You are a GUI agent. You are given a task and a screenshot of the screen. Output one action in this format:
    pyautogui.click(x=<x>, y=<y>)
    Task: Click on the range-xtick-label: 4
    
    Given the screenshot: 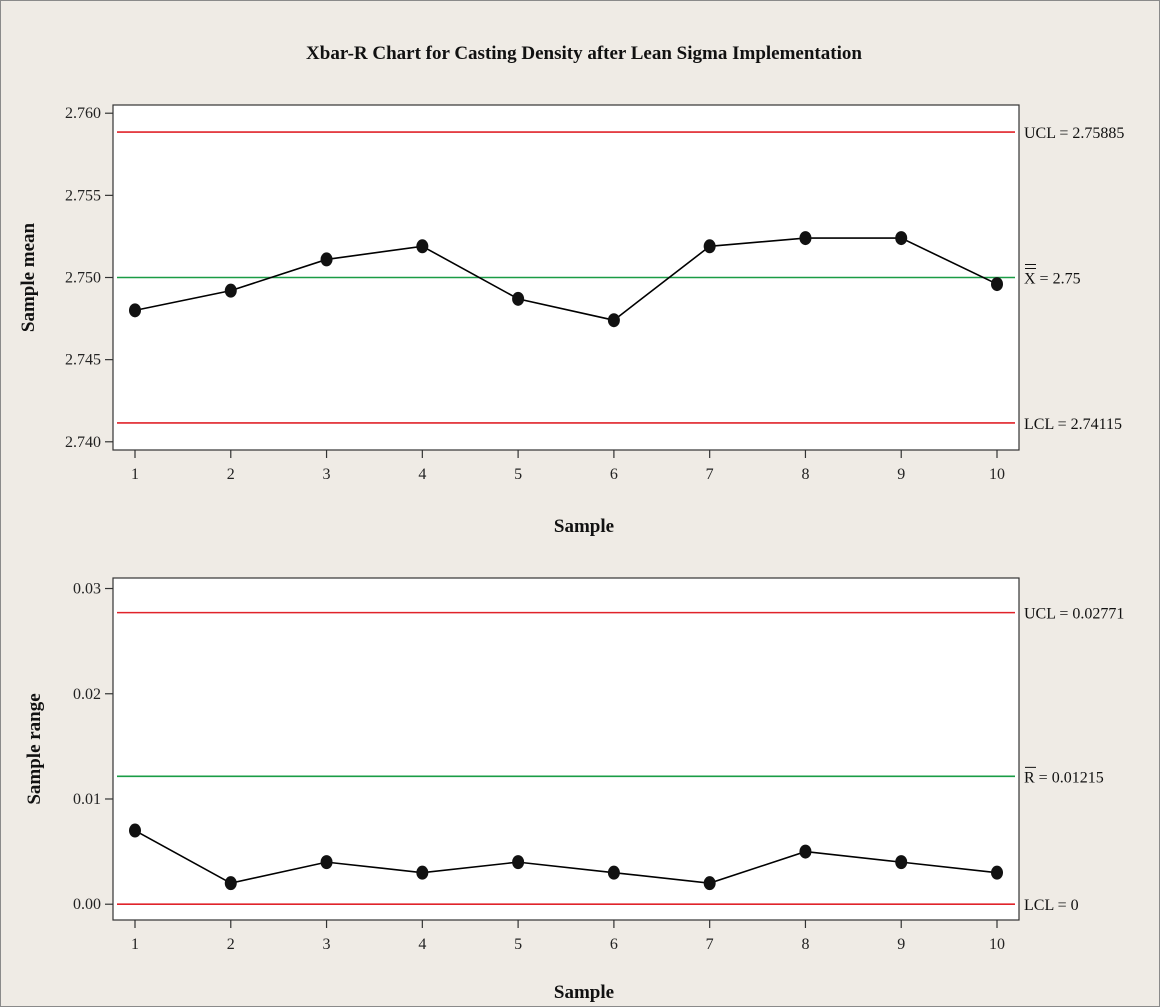 What is the action you would take?
    pyautogui.click(x=422, y=944)
    